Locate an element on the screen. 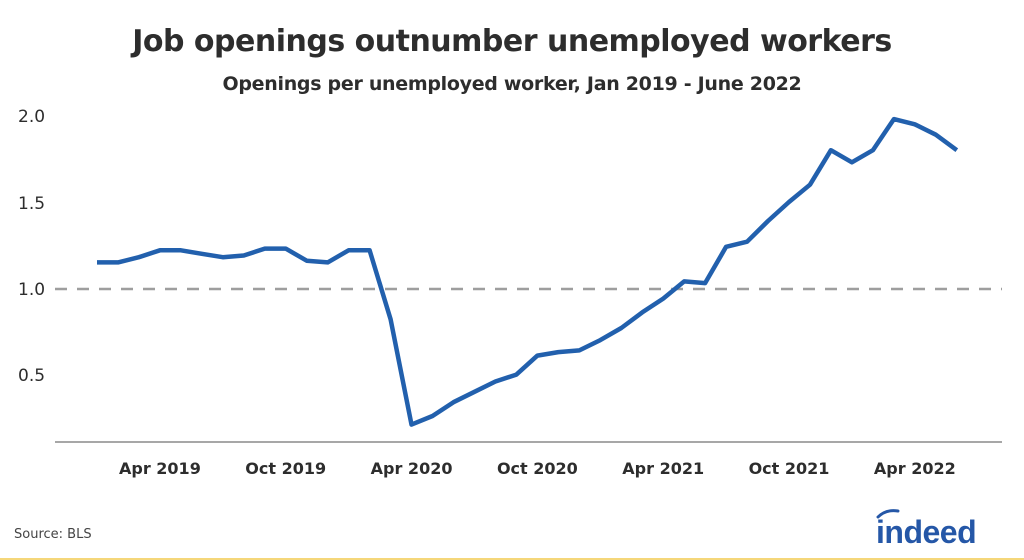 The width and height of the screenshot is (1024, 560). y-tick-label: 0.5 is located at coordinates (32, 376).